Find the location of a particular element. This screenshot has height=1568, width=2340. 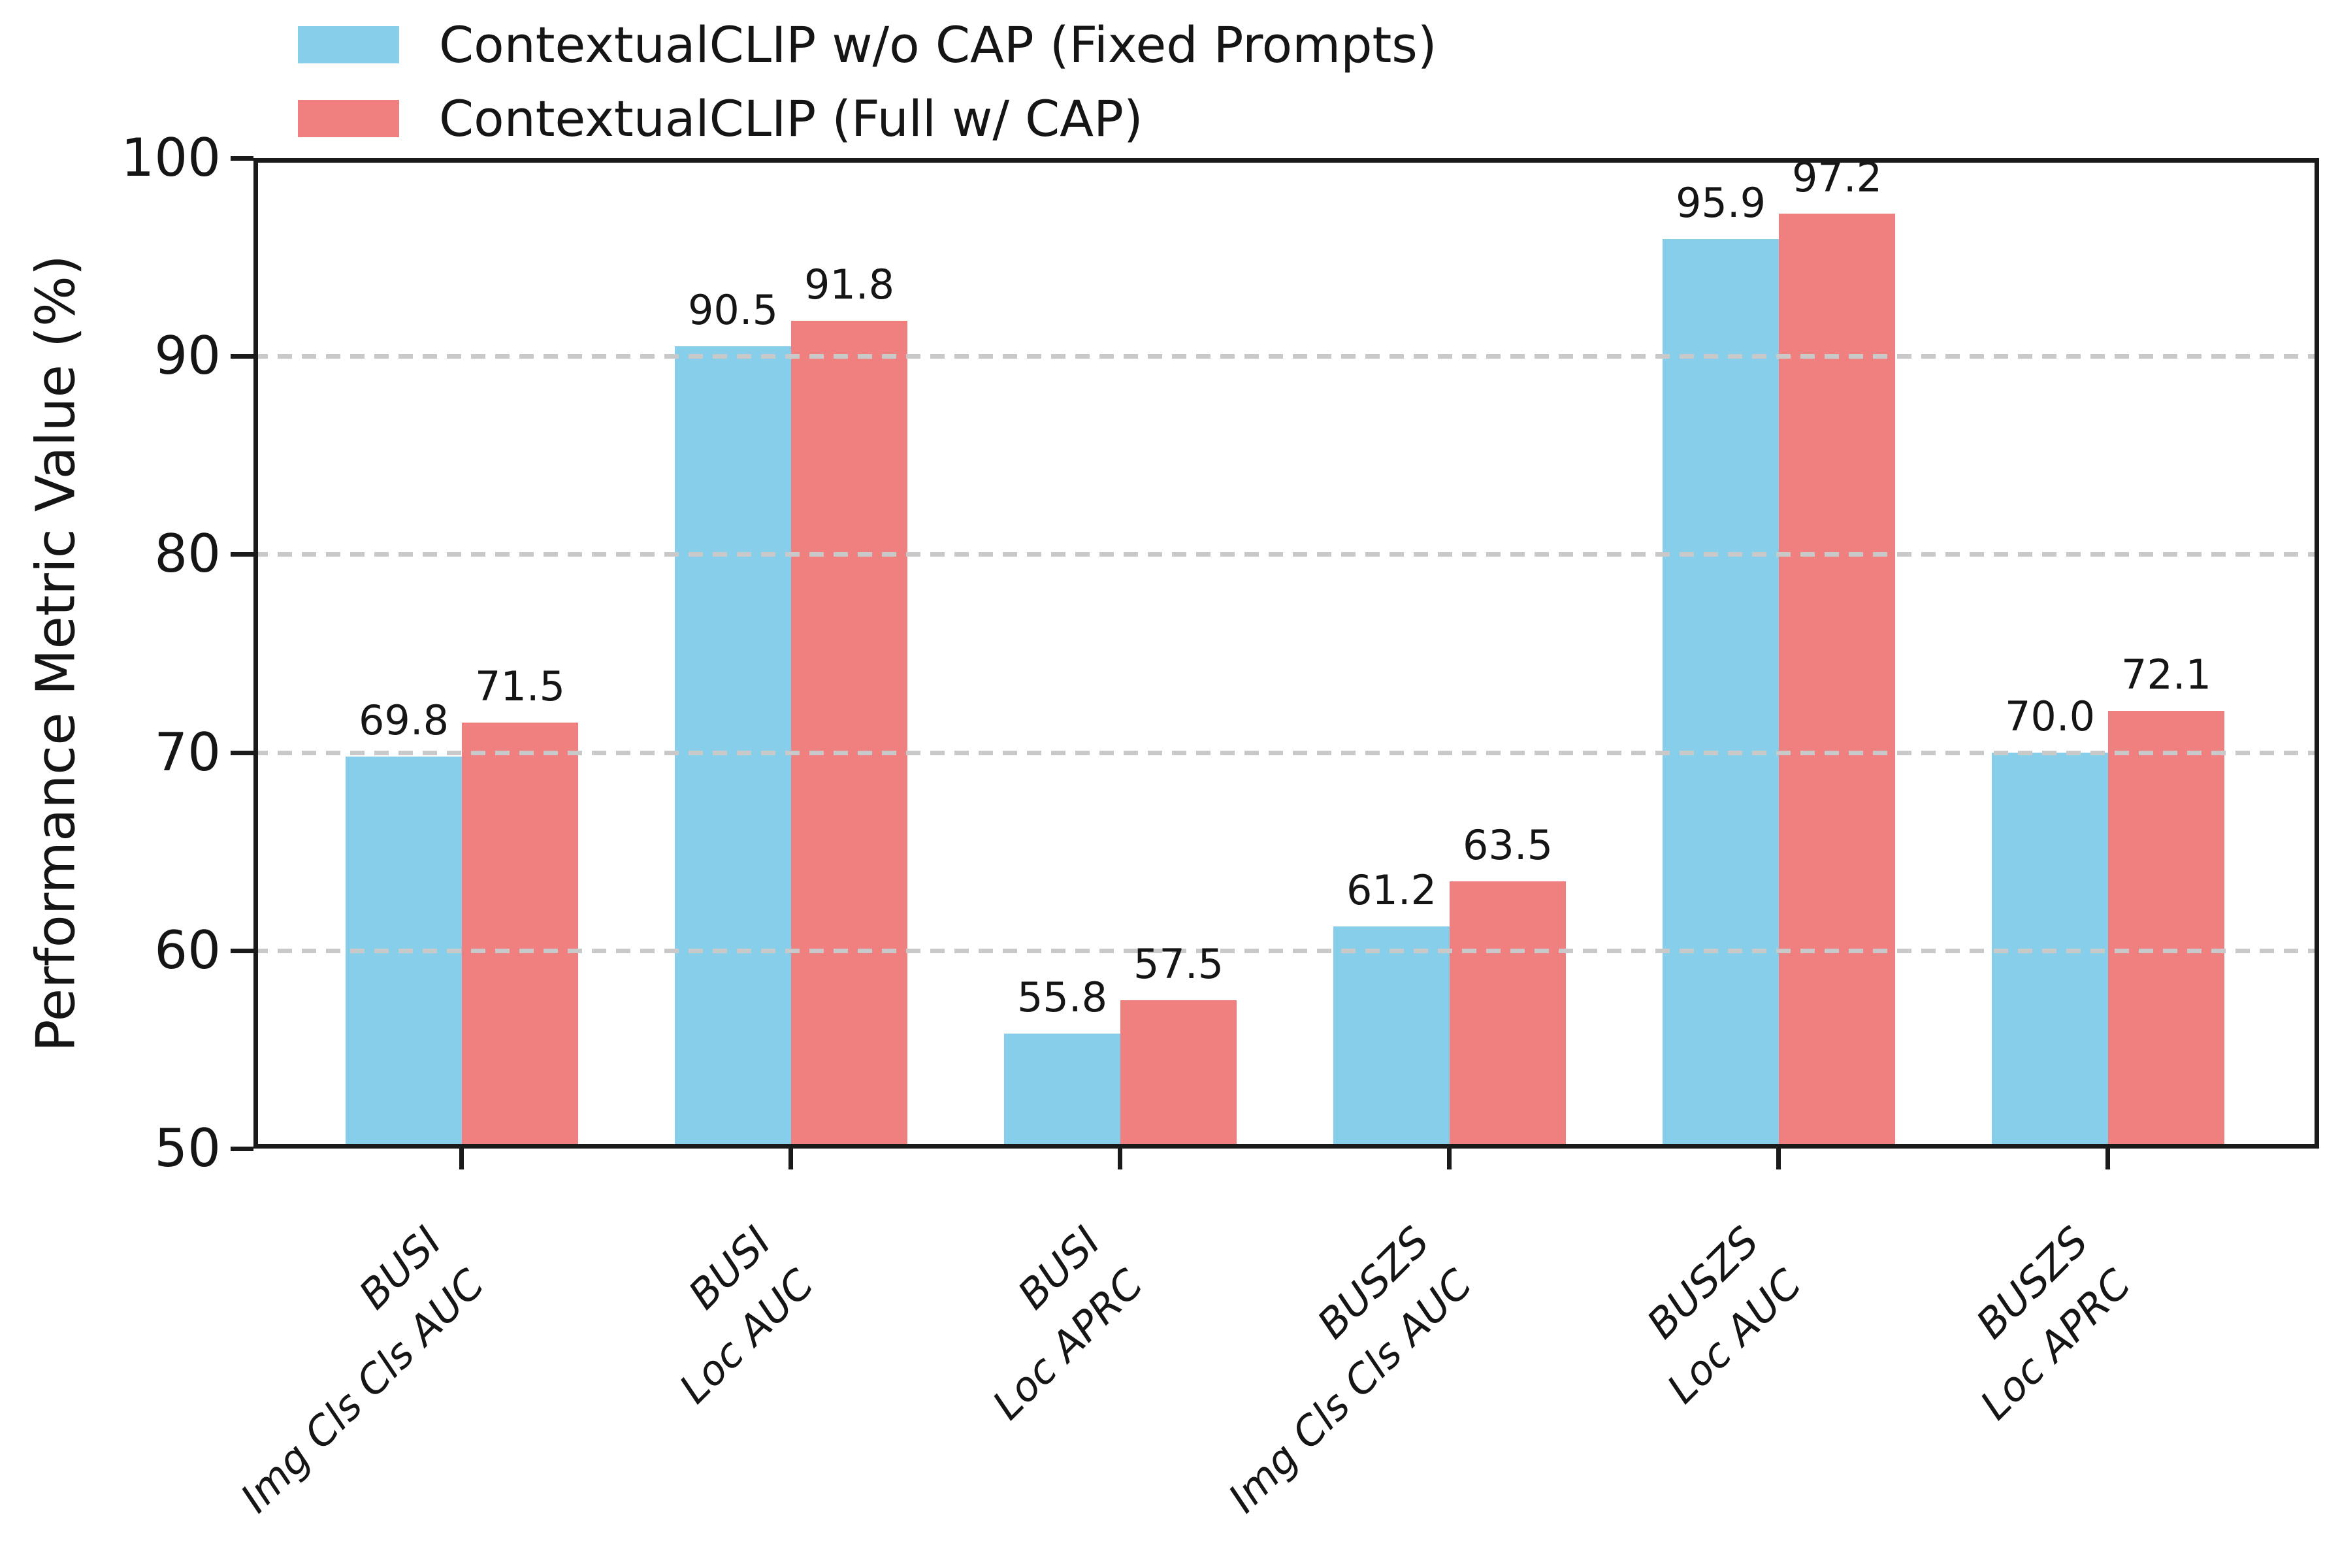

y-tick-label-90: 90 is located at coordinates (188, 356).